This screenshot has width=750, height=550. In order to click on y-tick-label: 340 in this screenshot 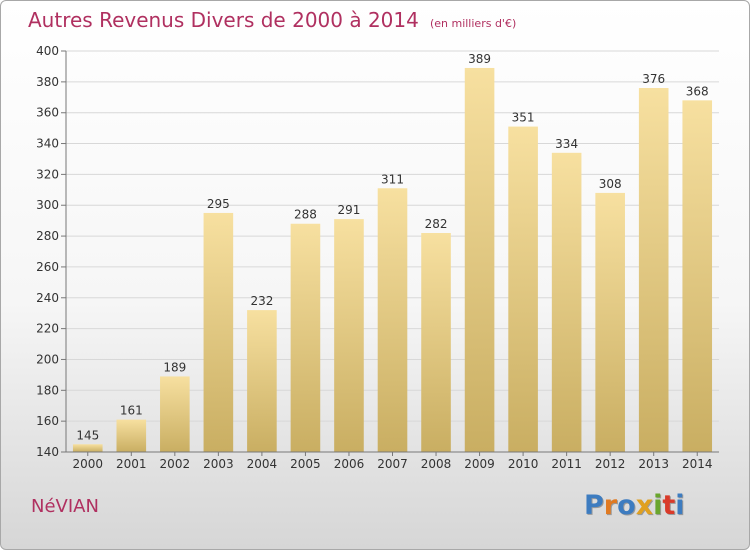, I will do `click(47, 144)`.